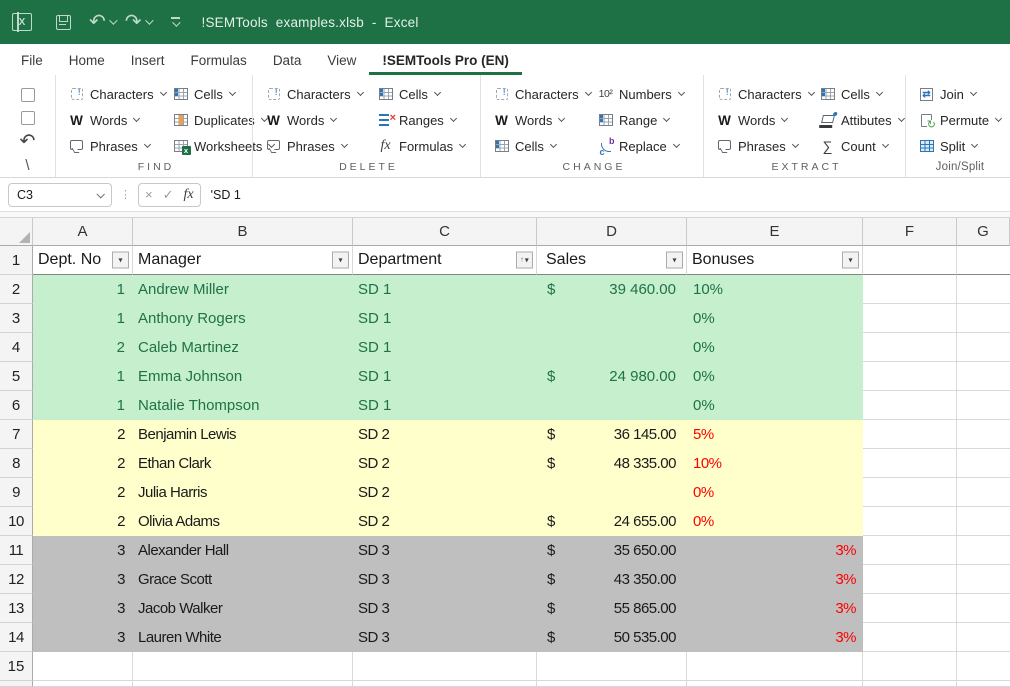 The height and width of the screenshot is (687, 1010). What do you see at coordinates (861, 120) in the screenshot?
I see `extract-attibutes-button: Attibutes` at bounding box center [861, 120].